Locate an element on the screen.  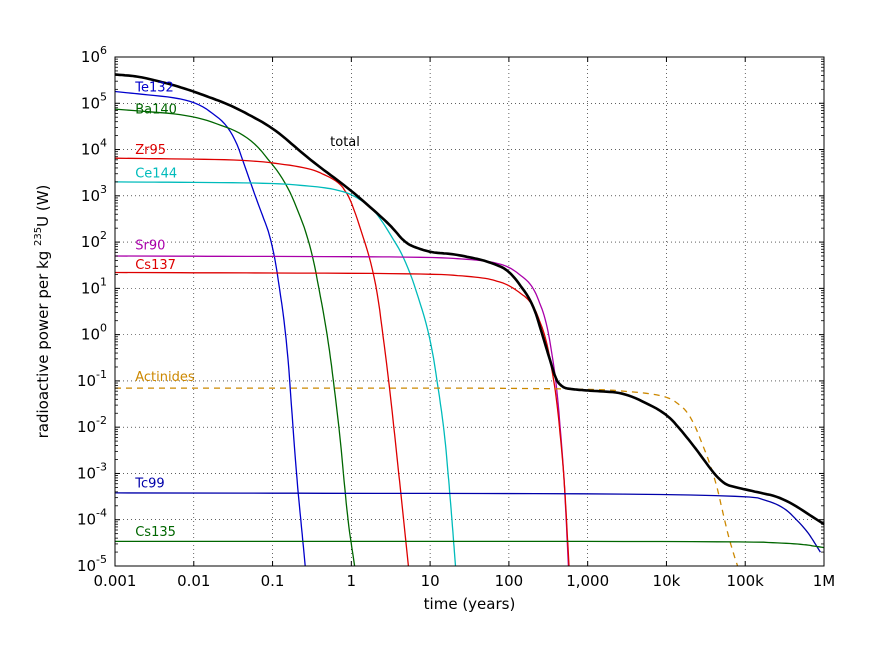
y-tick-label: 10³ is located at coordinates (94, 194).